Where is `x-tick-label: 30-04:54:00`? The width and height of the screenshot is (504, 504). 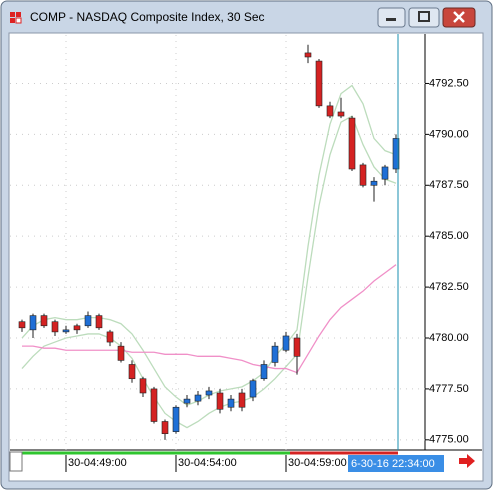
x-tick-label: 30-04:54:00 is located at coordinates (207, 463).